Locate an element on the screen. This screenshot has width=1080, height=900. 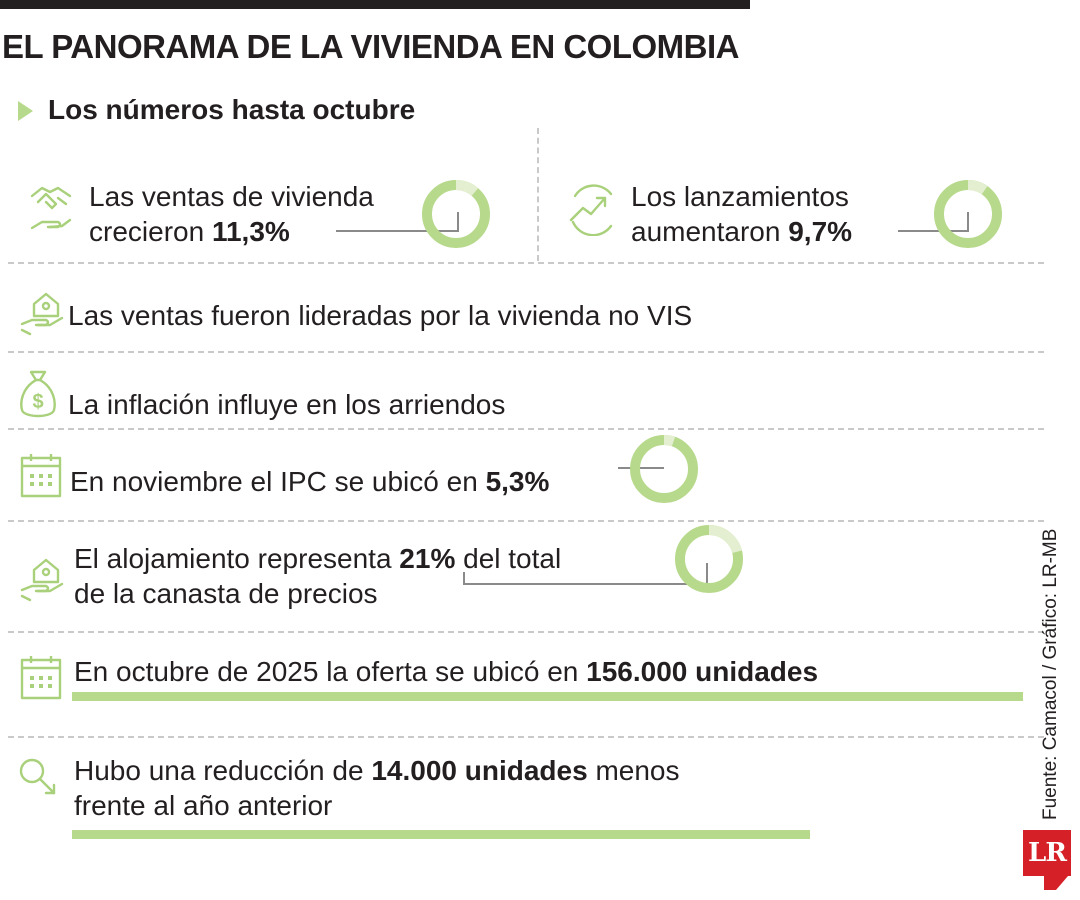
growth-chart-icon is located at coordinates (591, 210).